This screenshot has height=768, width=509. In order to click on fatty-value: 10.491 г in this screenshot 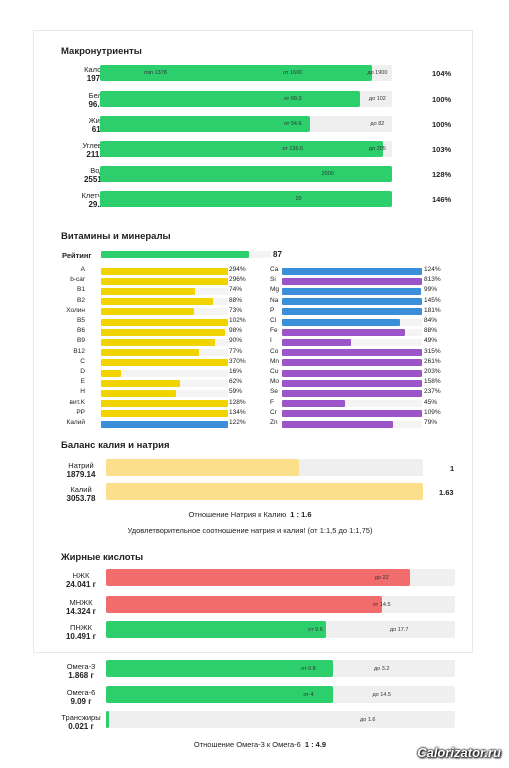, I will do `click(81, 636)`.